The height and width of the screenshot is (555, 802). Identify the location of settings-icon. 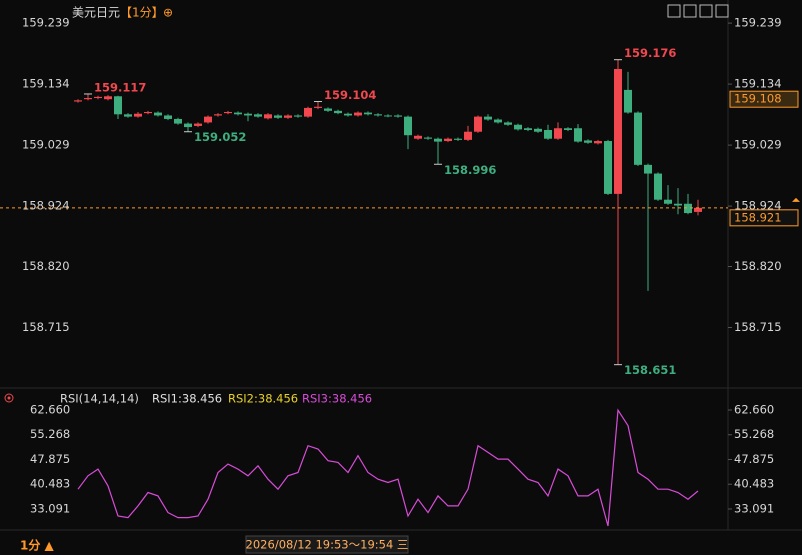
(9, 398).